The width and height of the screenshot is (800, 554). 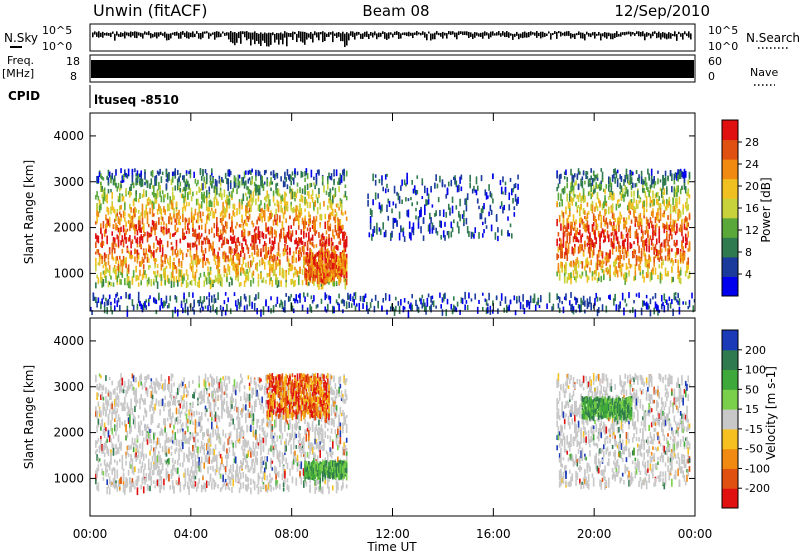 I want to click on power-colorbar-cell, so click(x=730, y=227).